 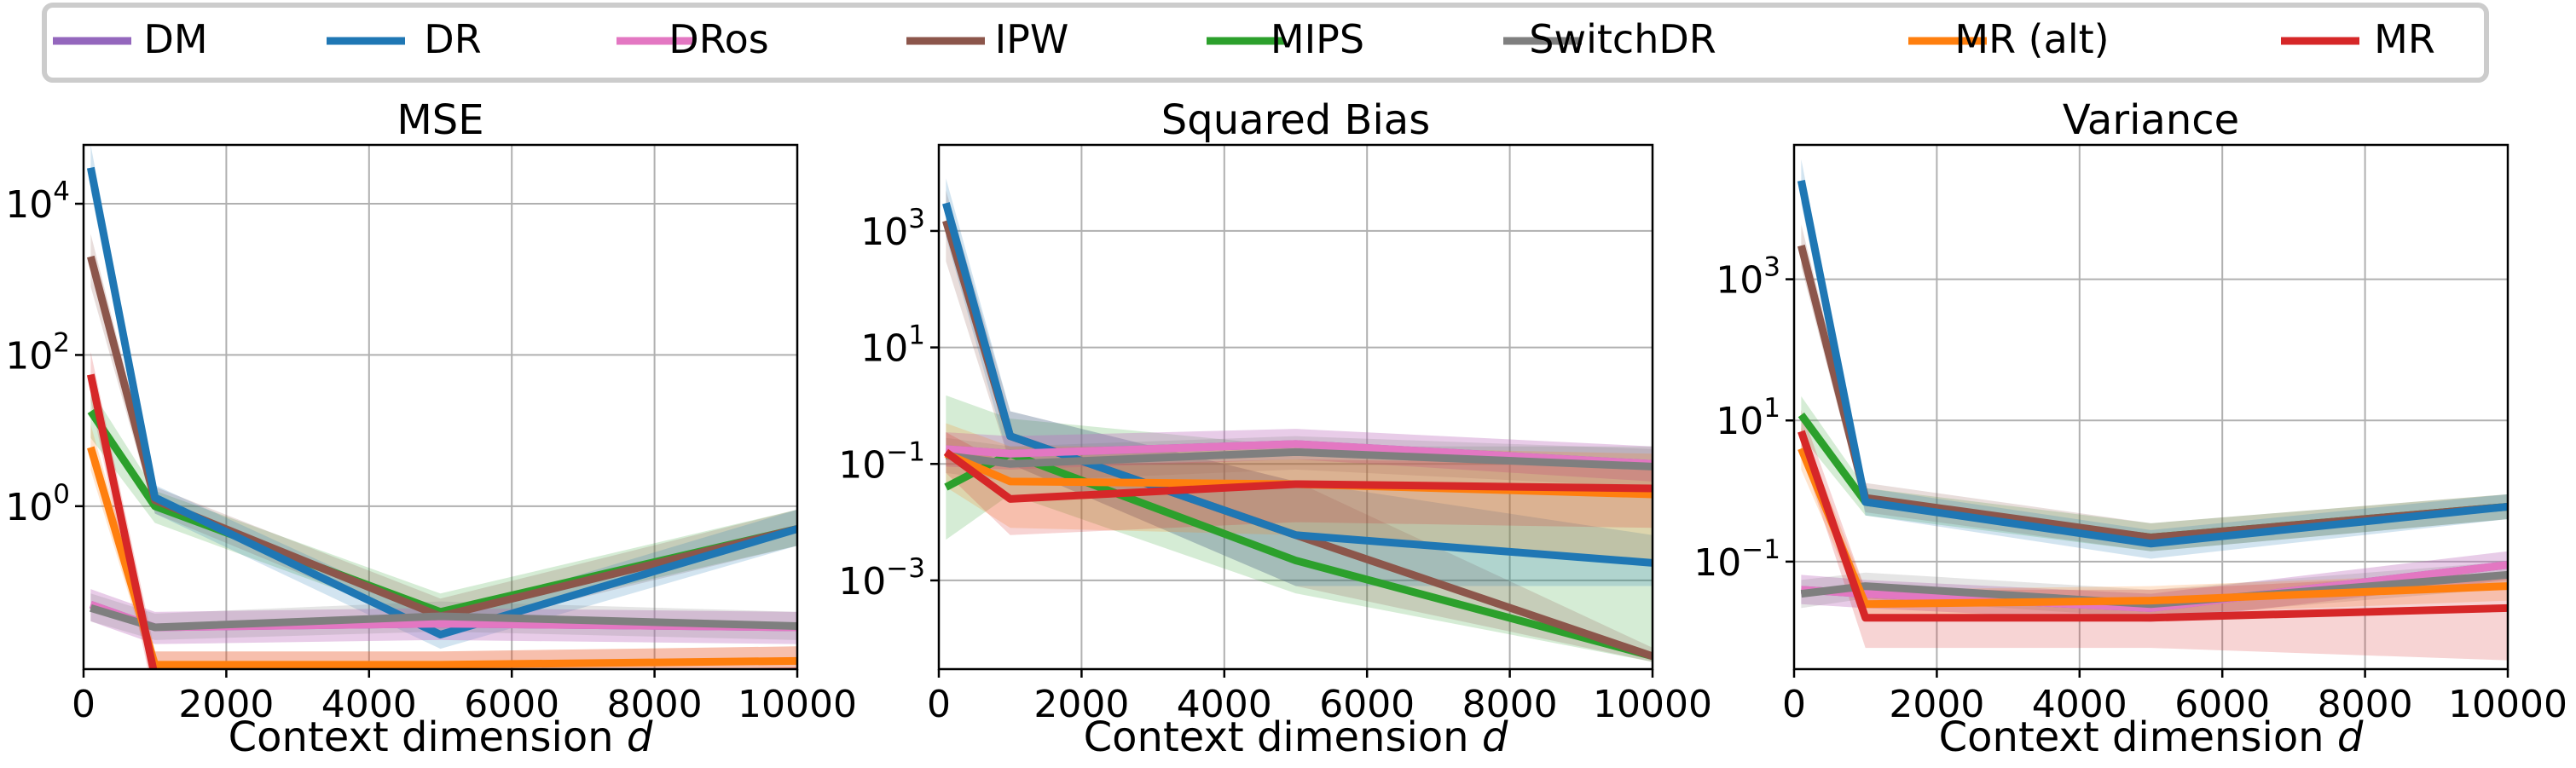 What do you see at coordinates (2031, 39) in the screenshot?
I see `legend-label-mr-alt: MR (alt)` at bounding box center [2031, 39].